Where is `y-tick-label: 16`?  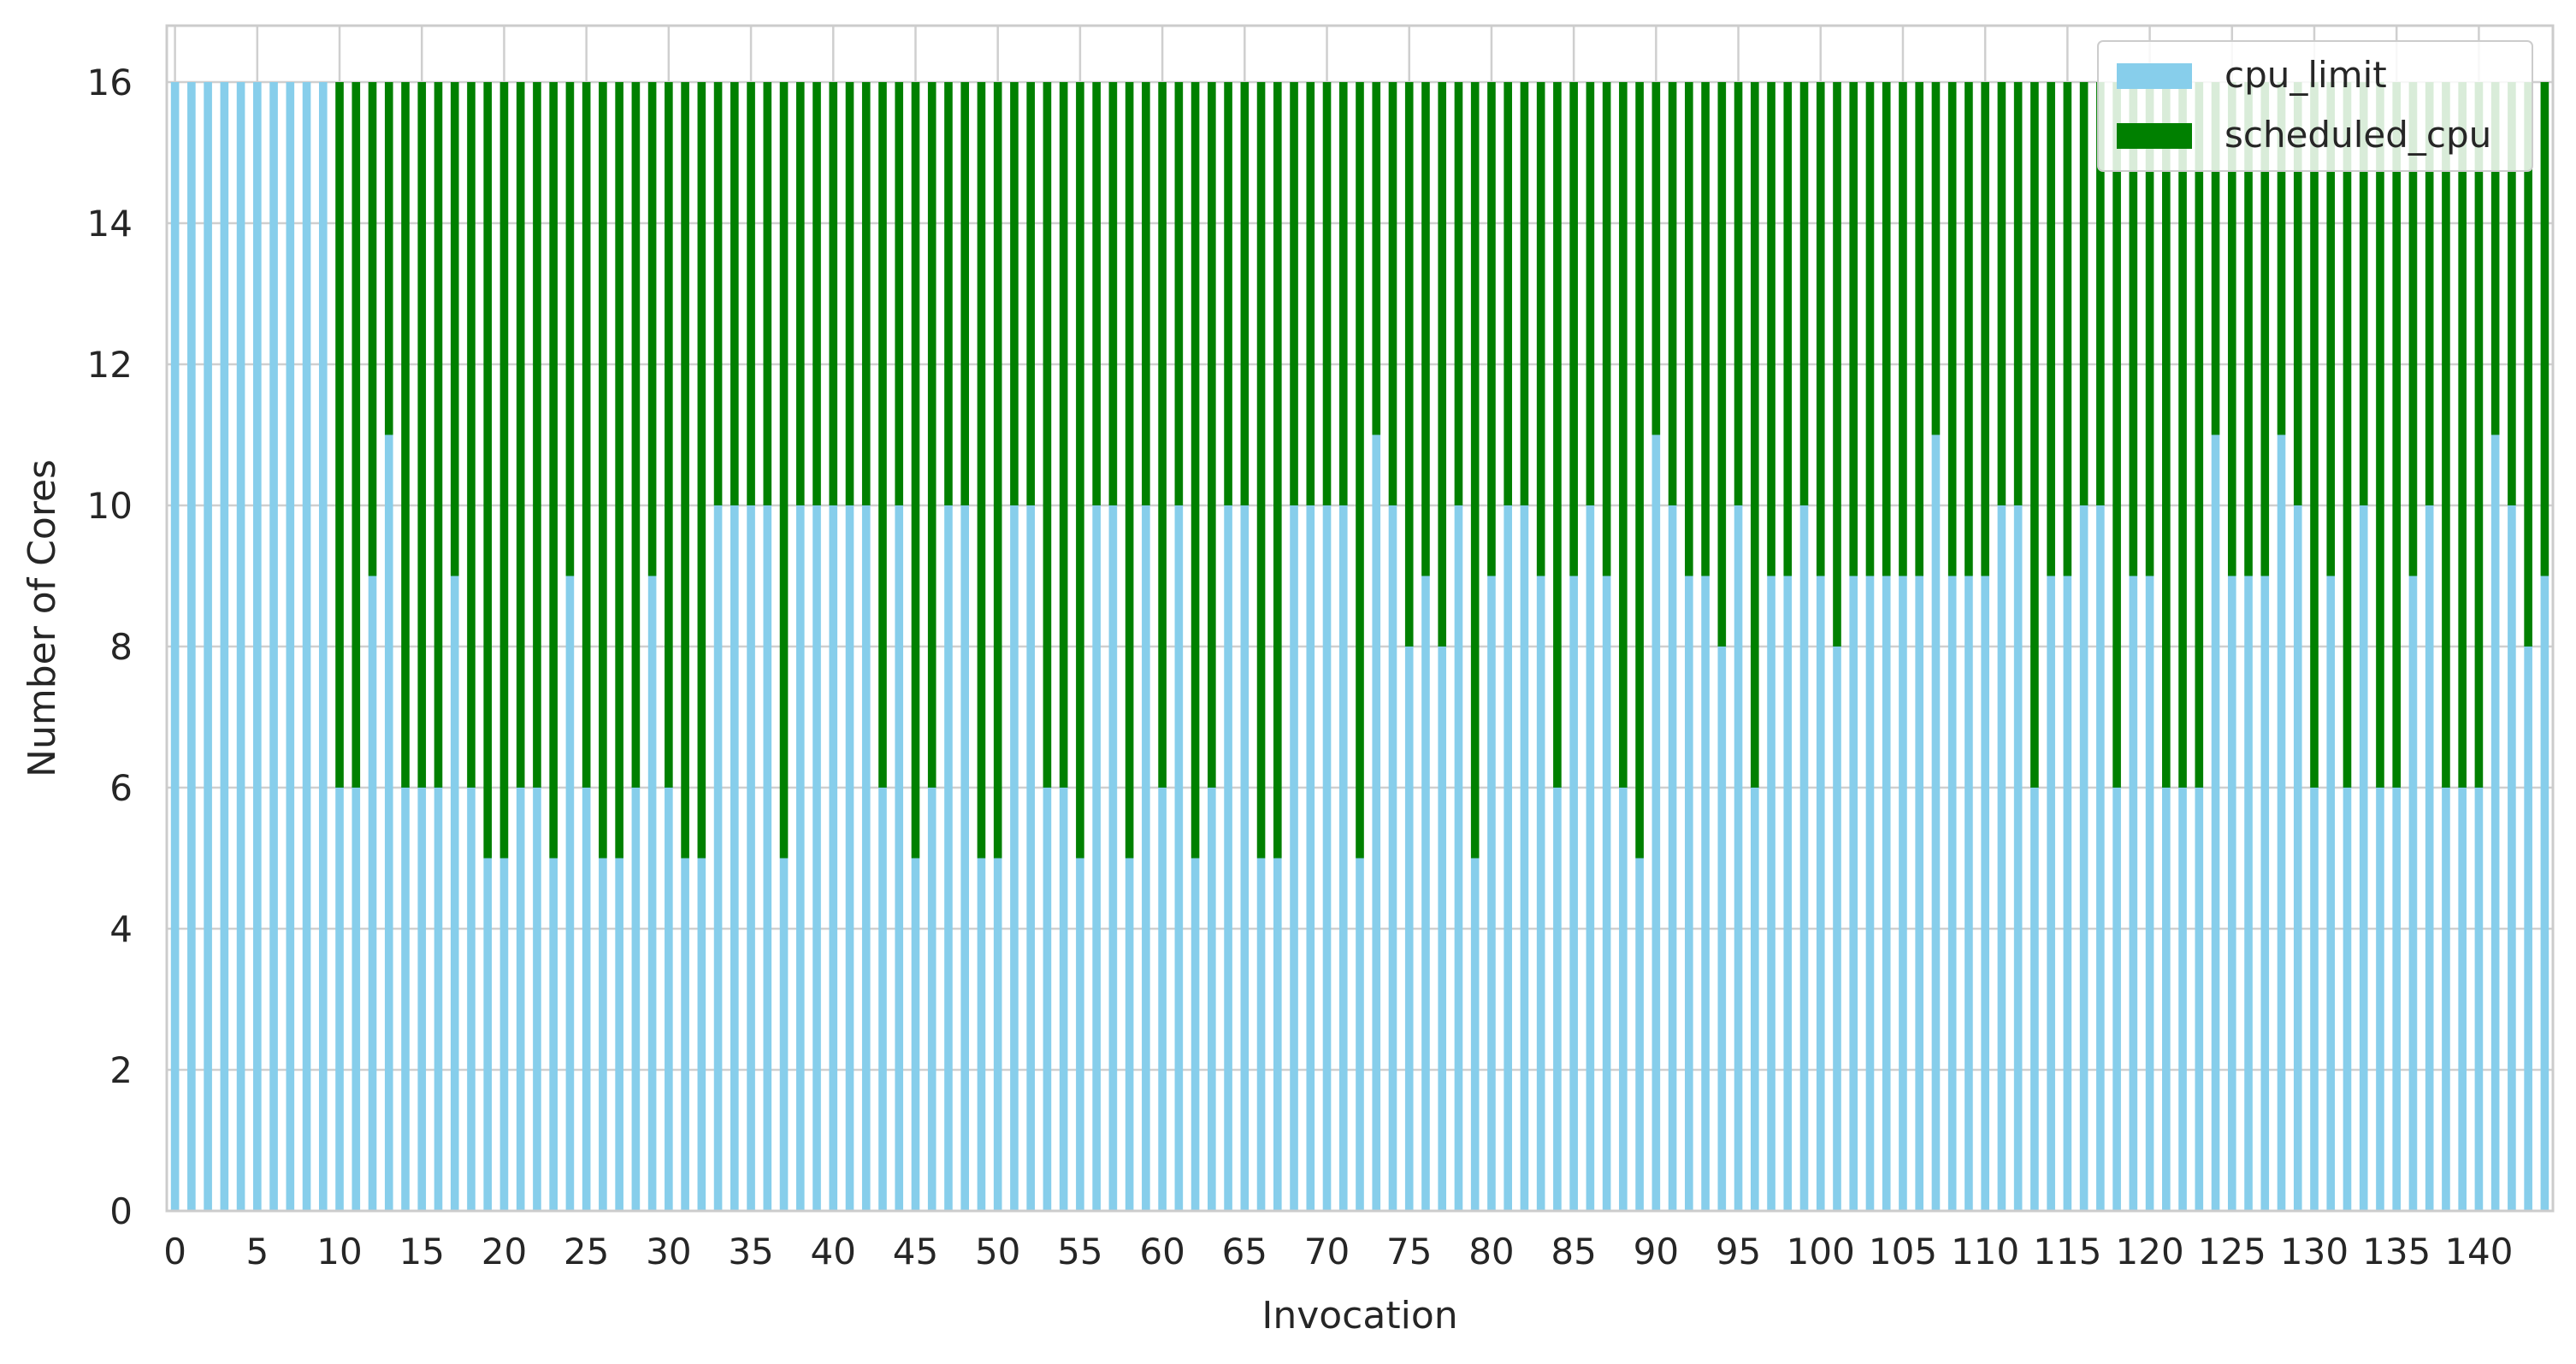 y-tick-label: 16 is located at coordinates (110, 83).